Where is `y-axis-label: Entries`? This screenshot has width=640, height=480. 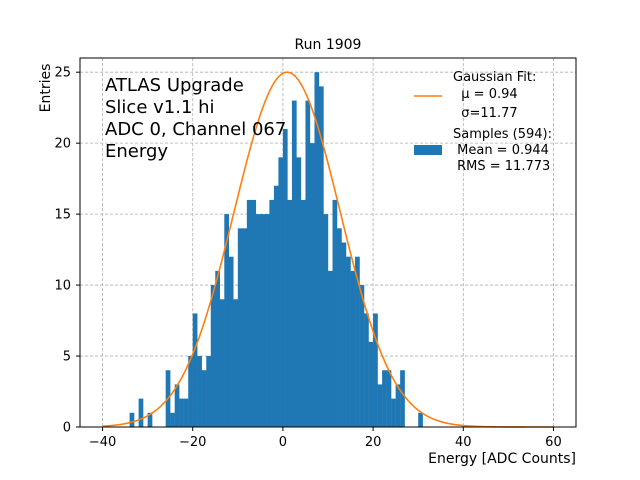
y-axis-label: Entries is located at coordinates (46, 88).